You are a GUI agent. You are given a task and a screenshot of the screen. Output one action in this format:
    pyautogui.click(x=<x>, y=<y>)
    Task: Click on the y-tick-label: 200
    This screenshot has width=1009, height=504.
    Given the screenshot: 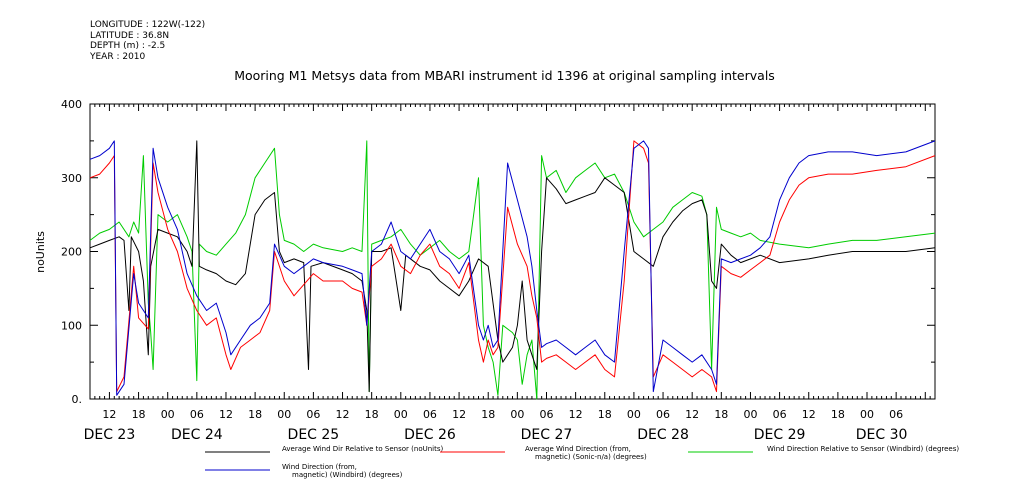 What is the action you would take?
    pyautogui.click(x=71, y=252)
    